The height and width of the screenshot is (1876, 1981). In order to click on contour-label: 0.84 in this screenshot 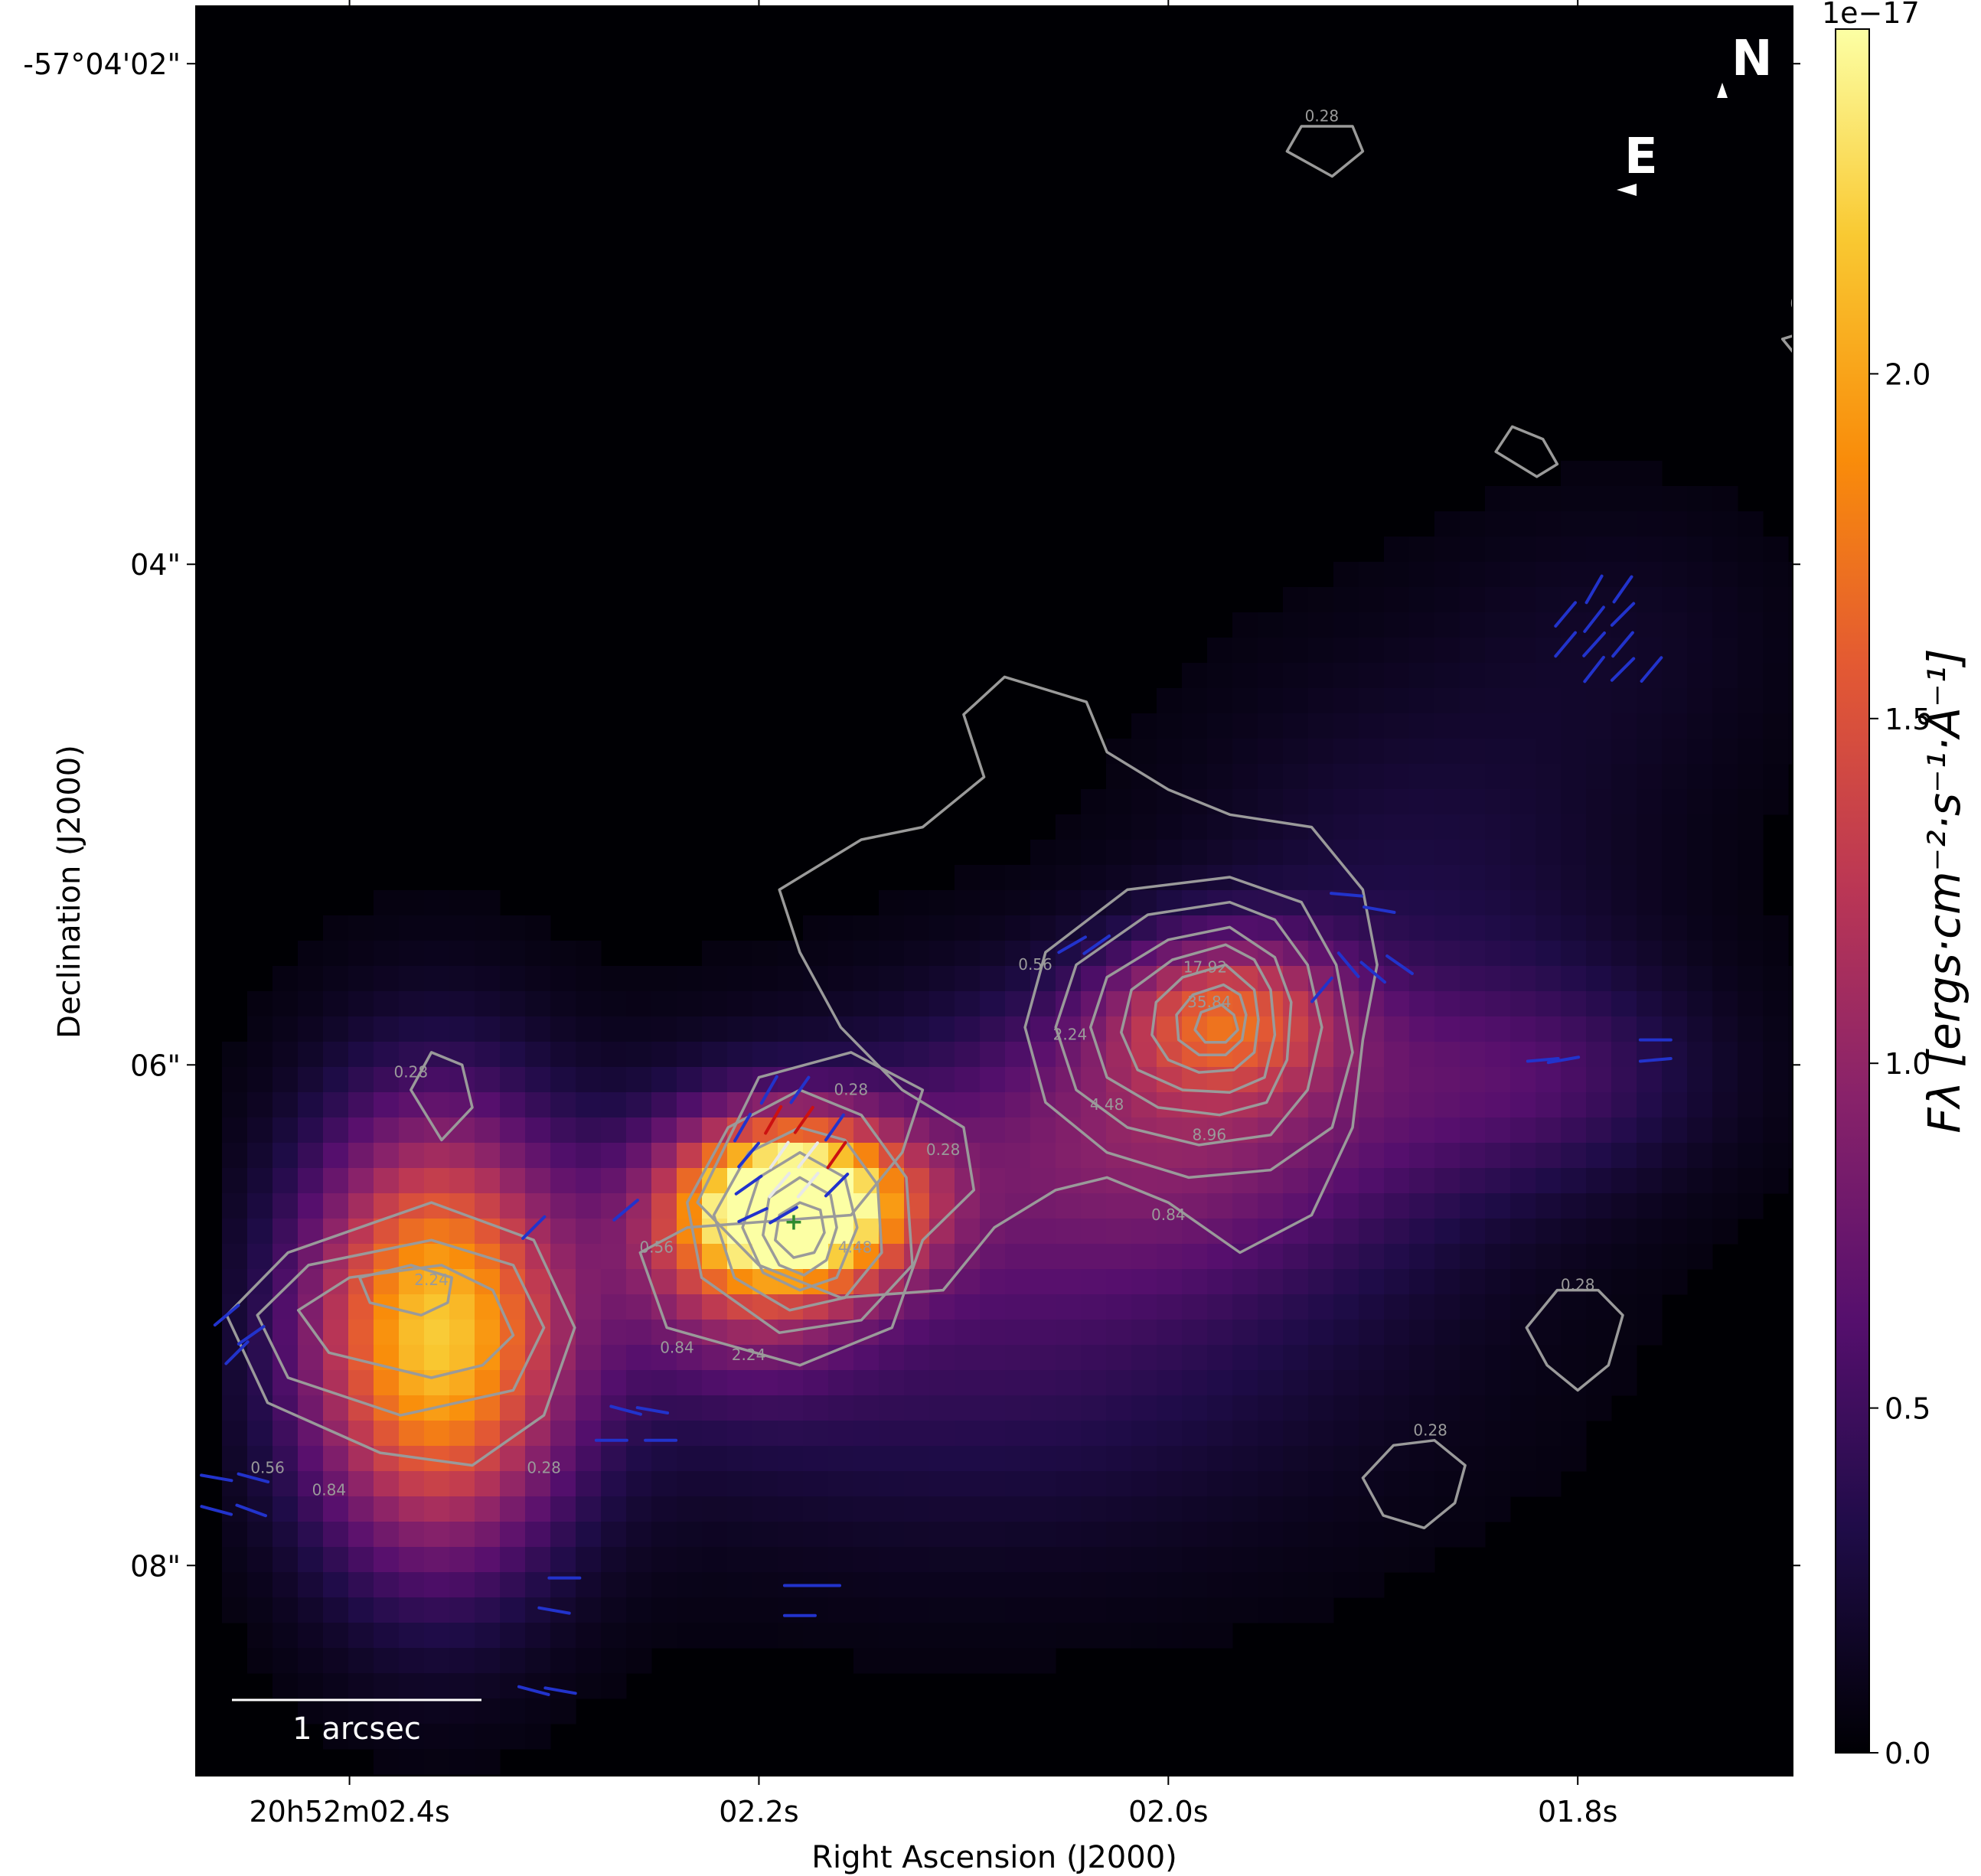, I will do `click(1168, 1215)`.